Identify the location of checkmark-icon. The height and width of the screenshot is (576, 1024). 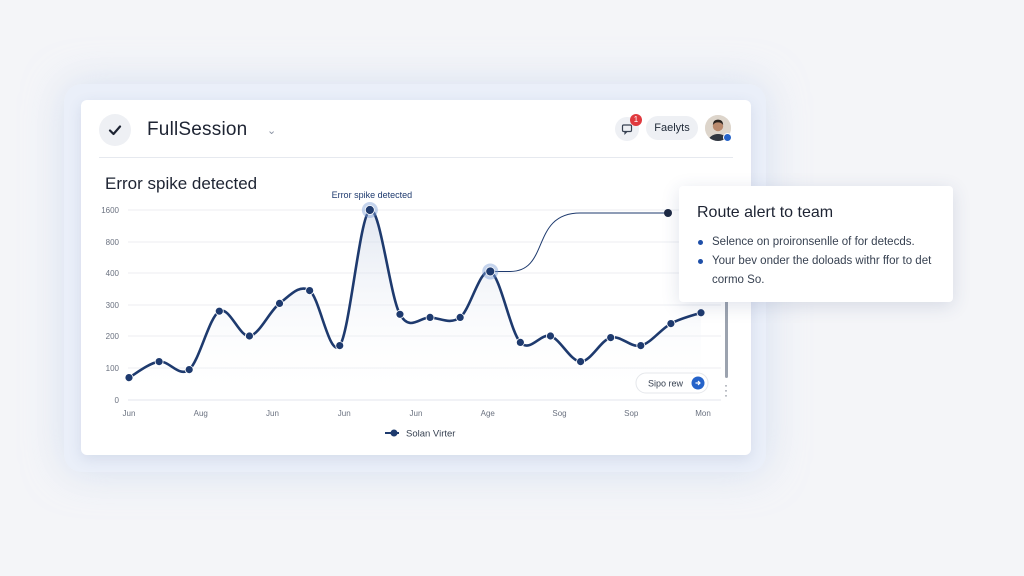
(115, 130).